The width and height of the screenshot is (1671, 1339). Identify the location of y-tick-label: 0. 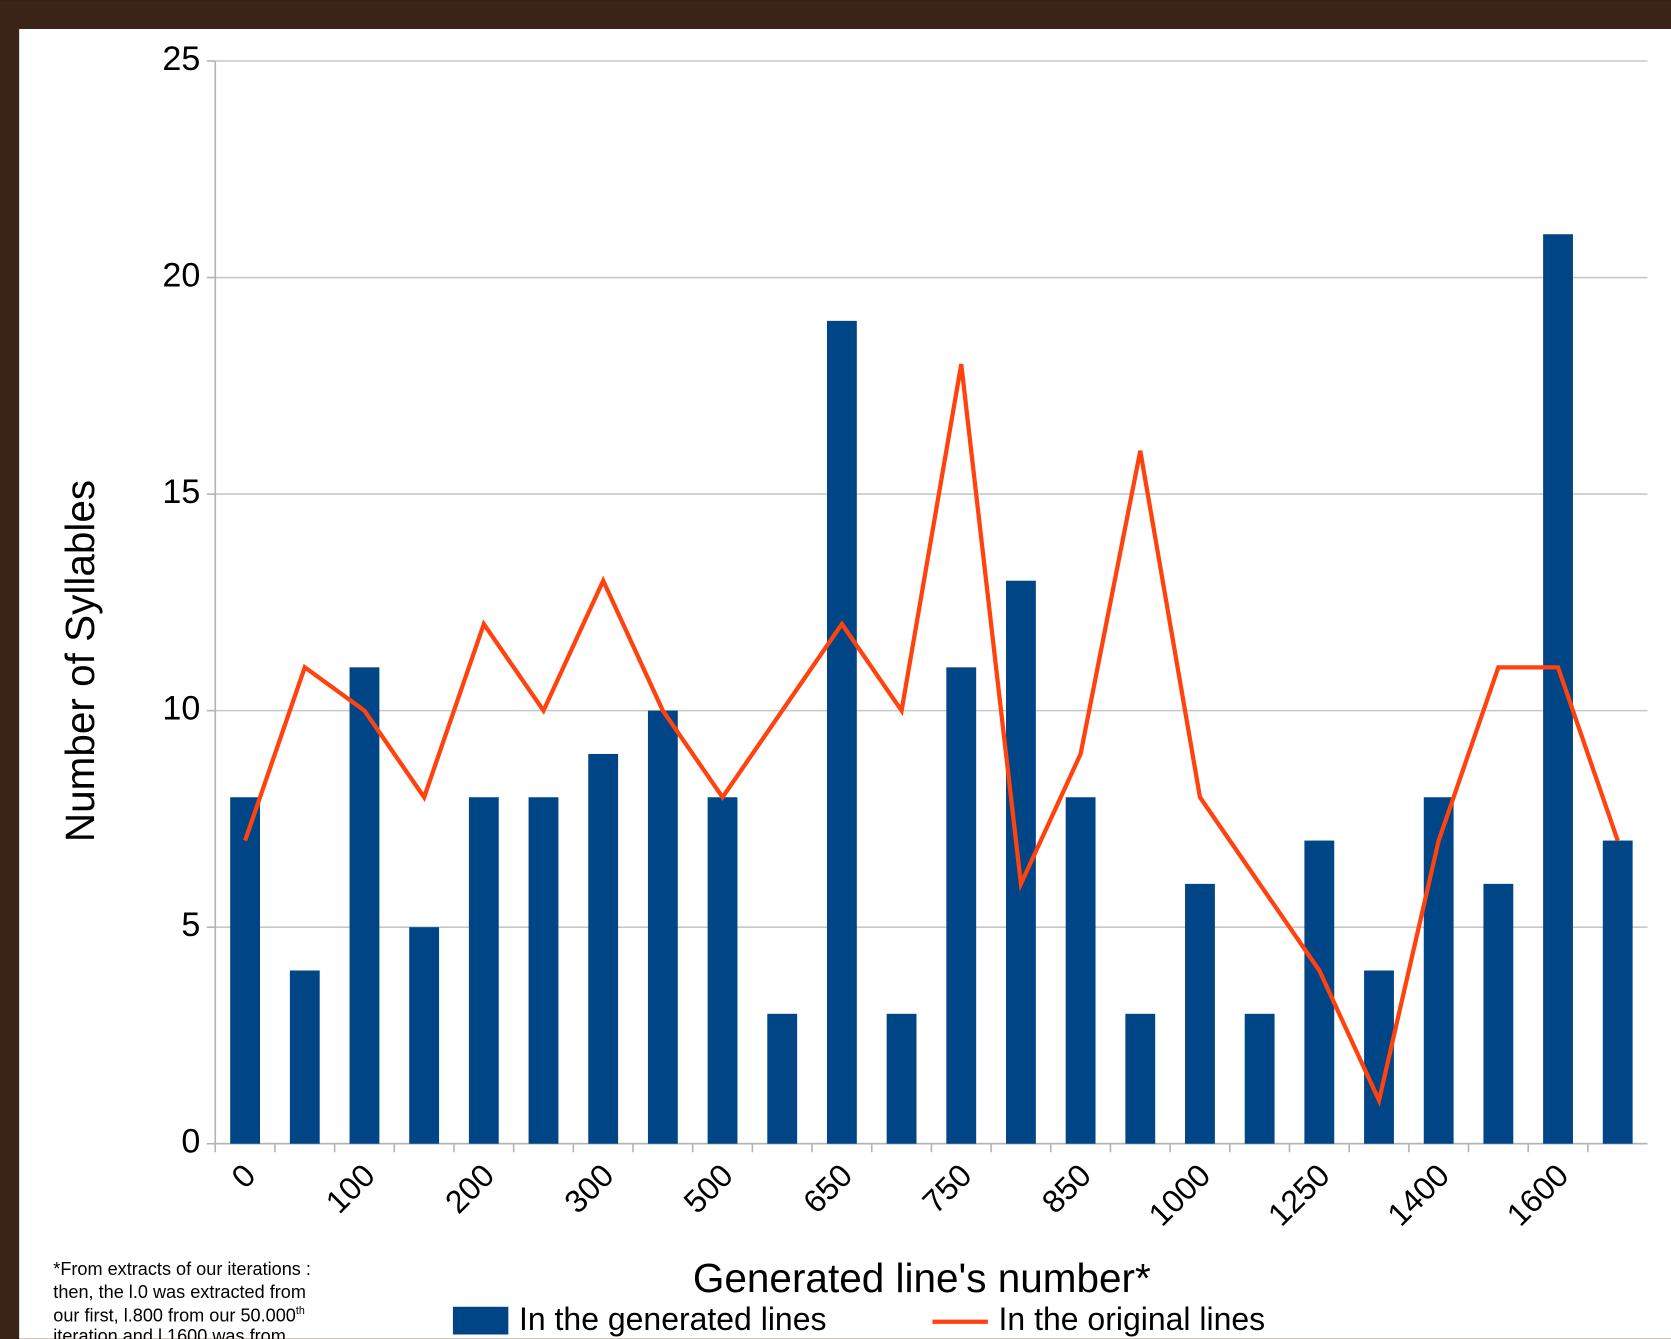
(190, 1142).